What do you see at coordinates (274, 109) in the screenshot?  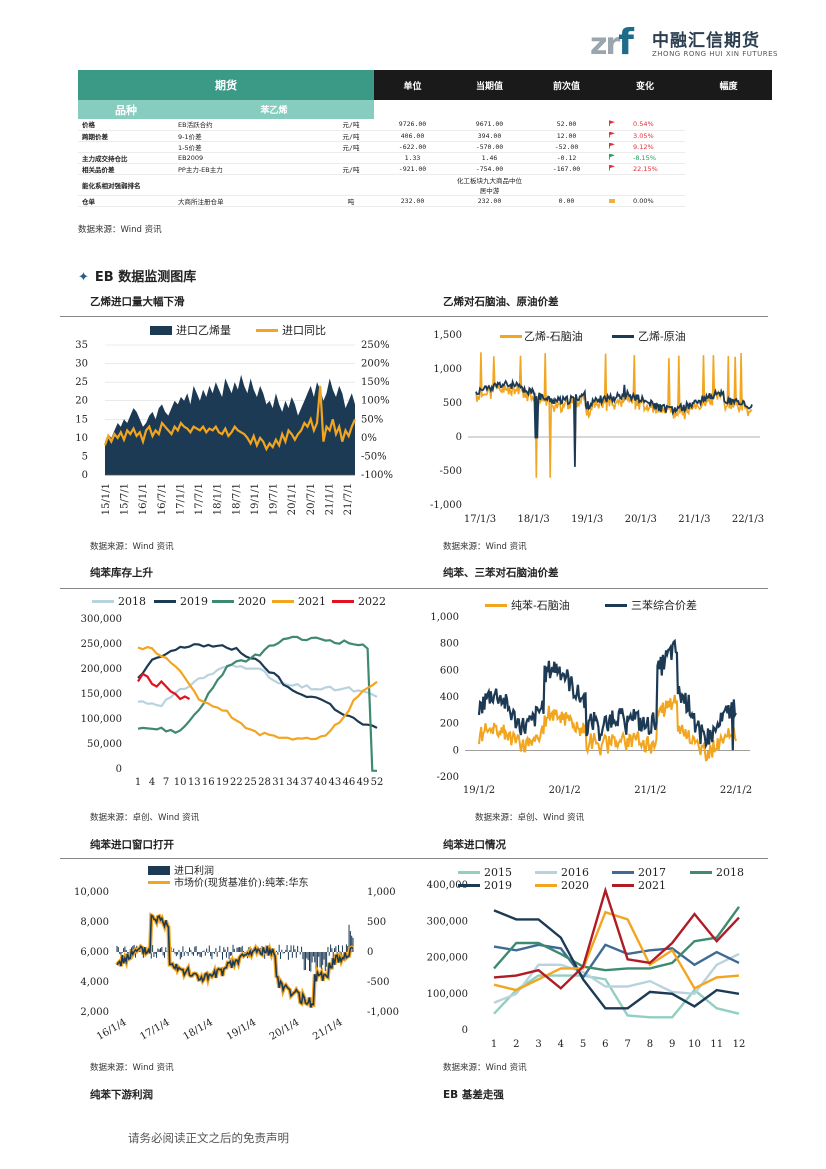 I see `subheader-styrene: 苯乙烯` at bounding box center [274, 109].